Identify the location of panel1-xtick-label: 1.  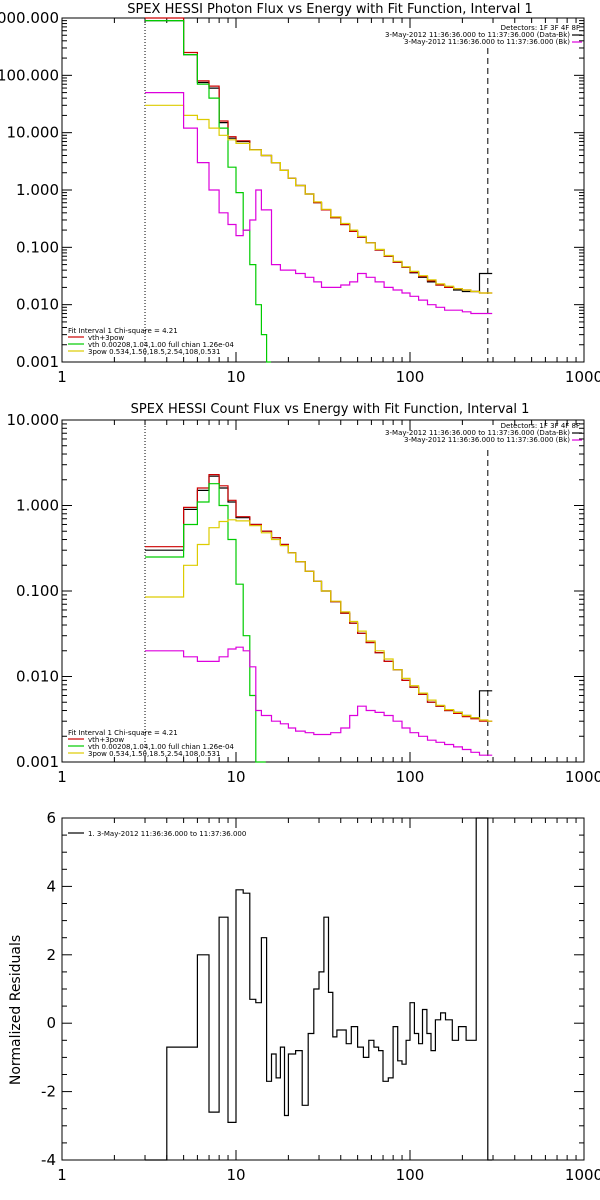
(62, 377).